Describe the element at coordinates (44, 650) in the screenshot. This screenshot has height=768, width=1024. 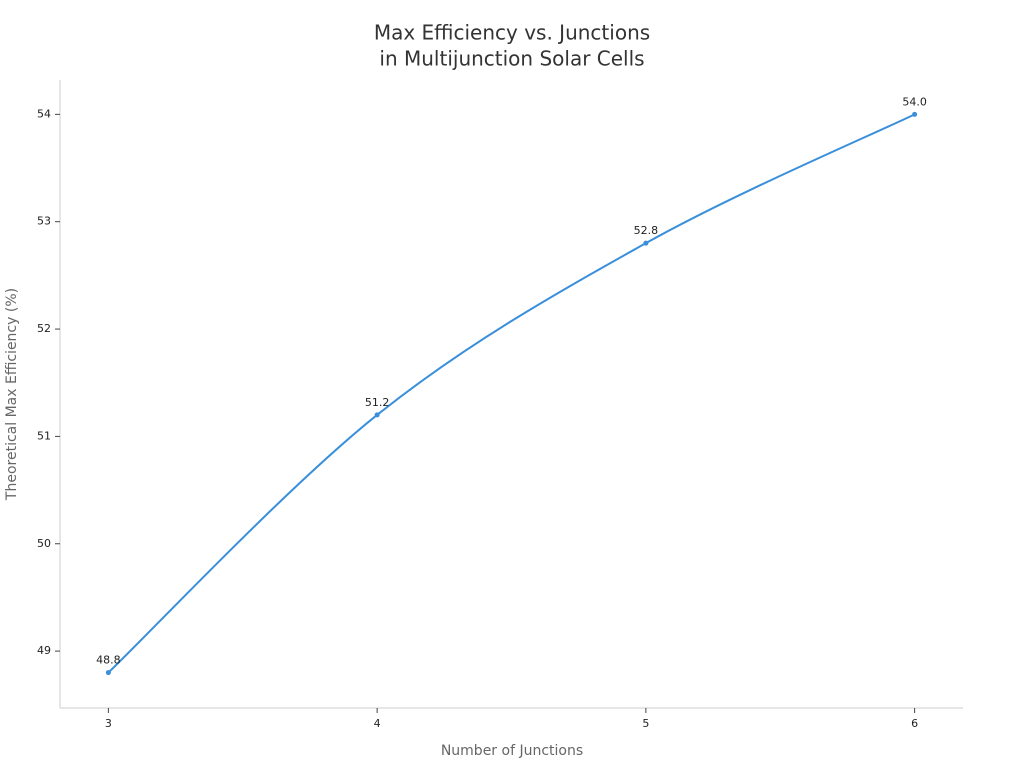
I see `y-tick-label: 49` at that location.